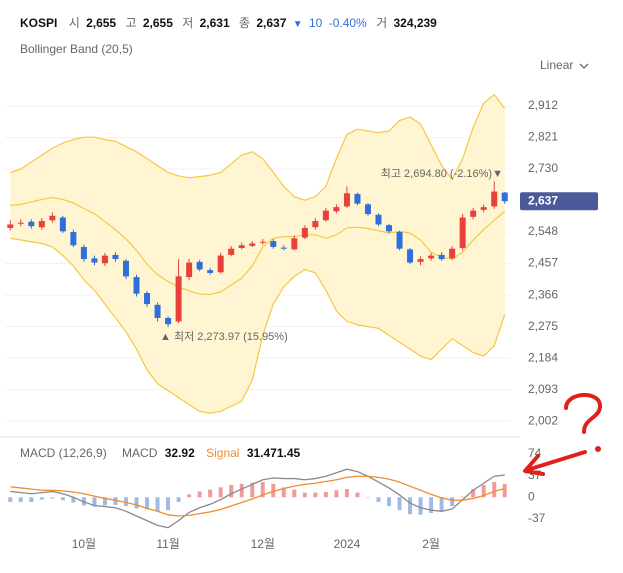 The height and width of the screenshot is (573, 623). Describe the element at coordinates (556, 65) in the screenshot. I see `scale-mode: Linear` at that location.